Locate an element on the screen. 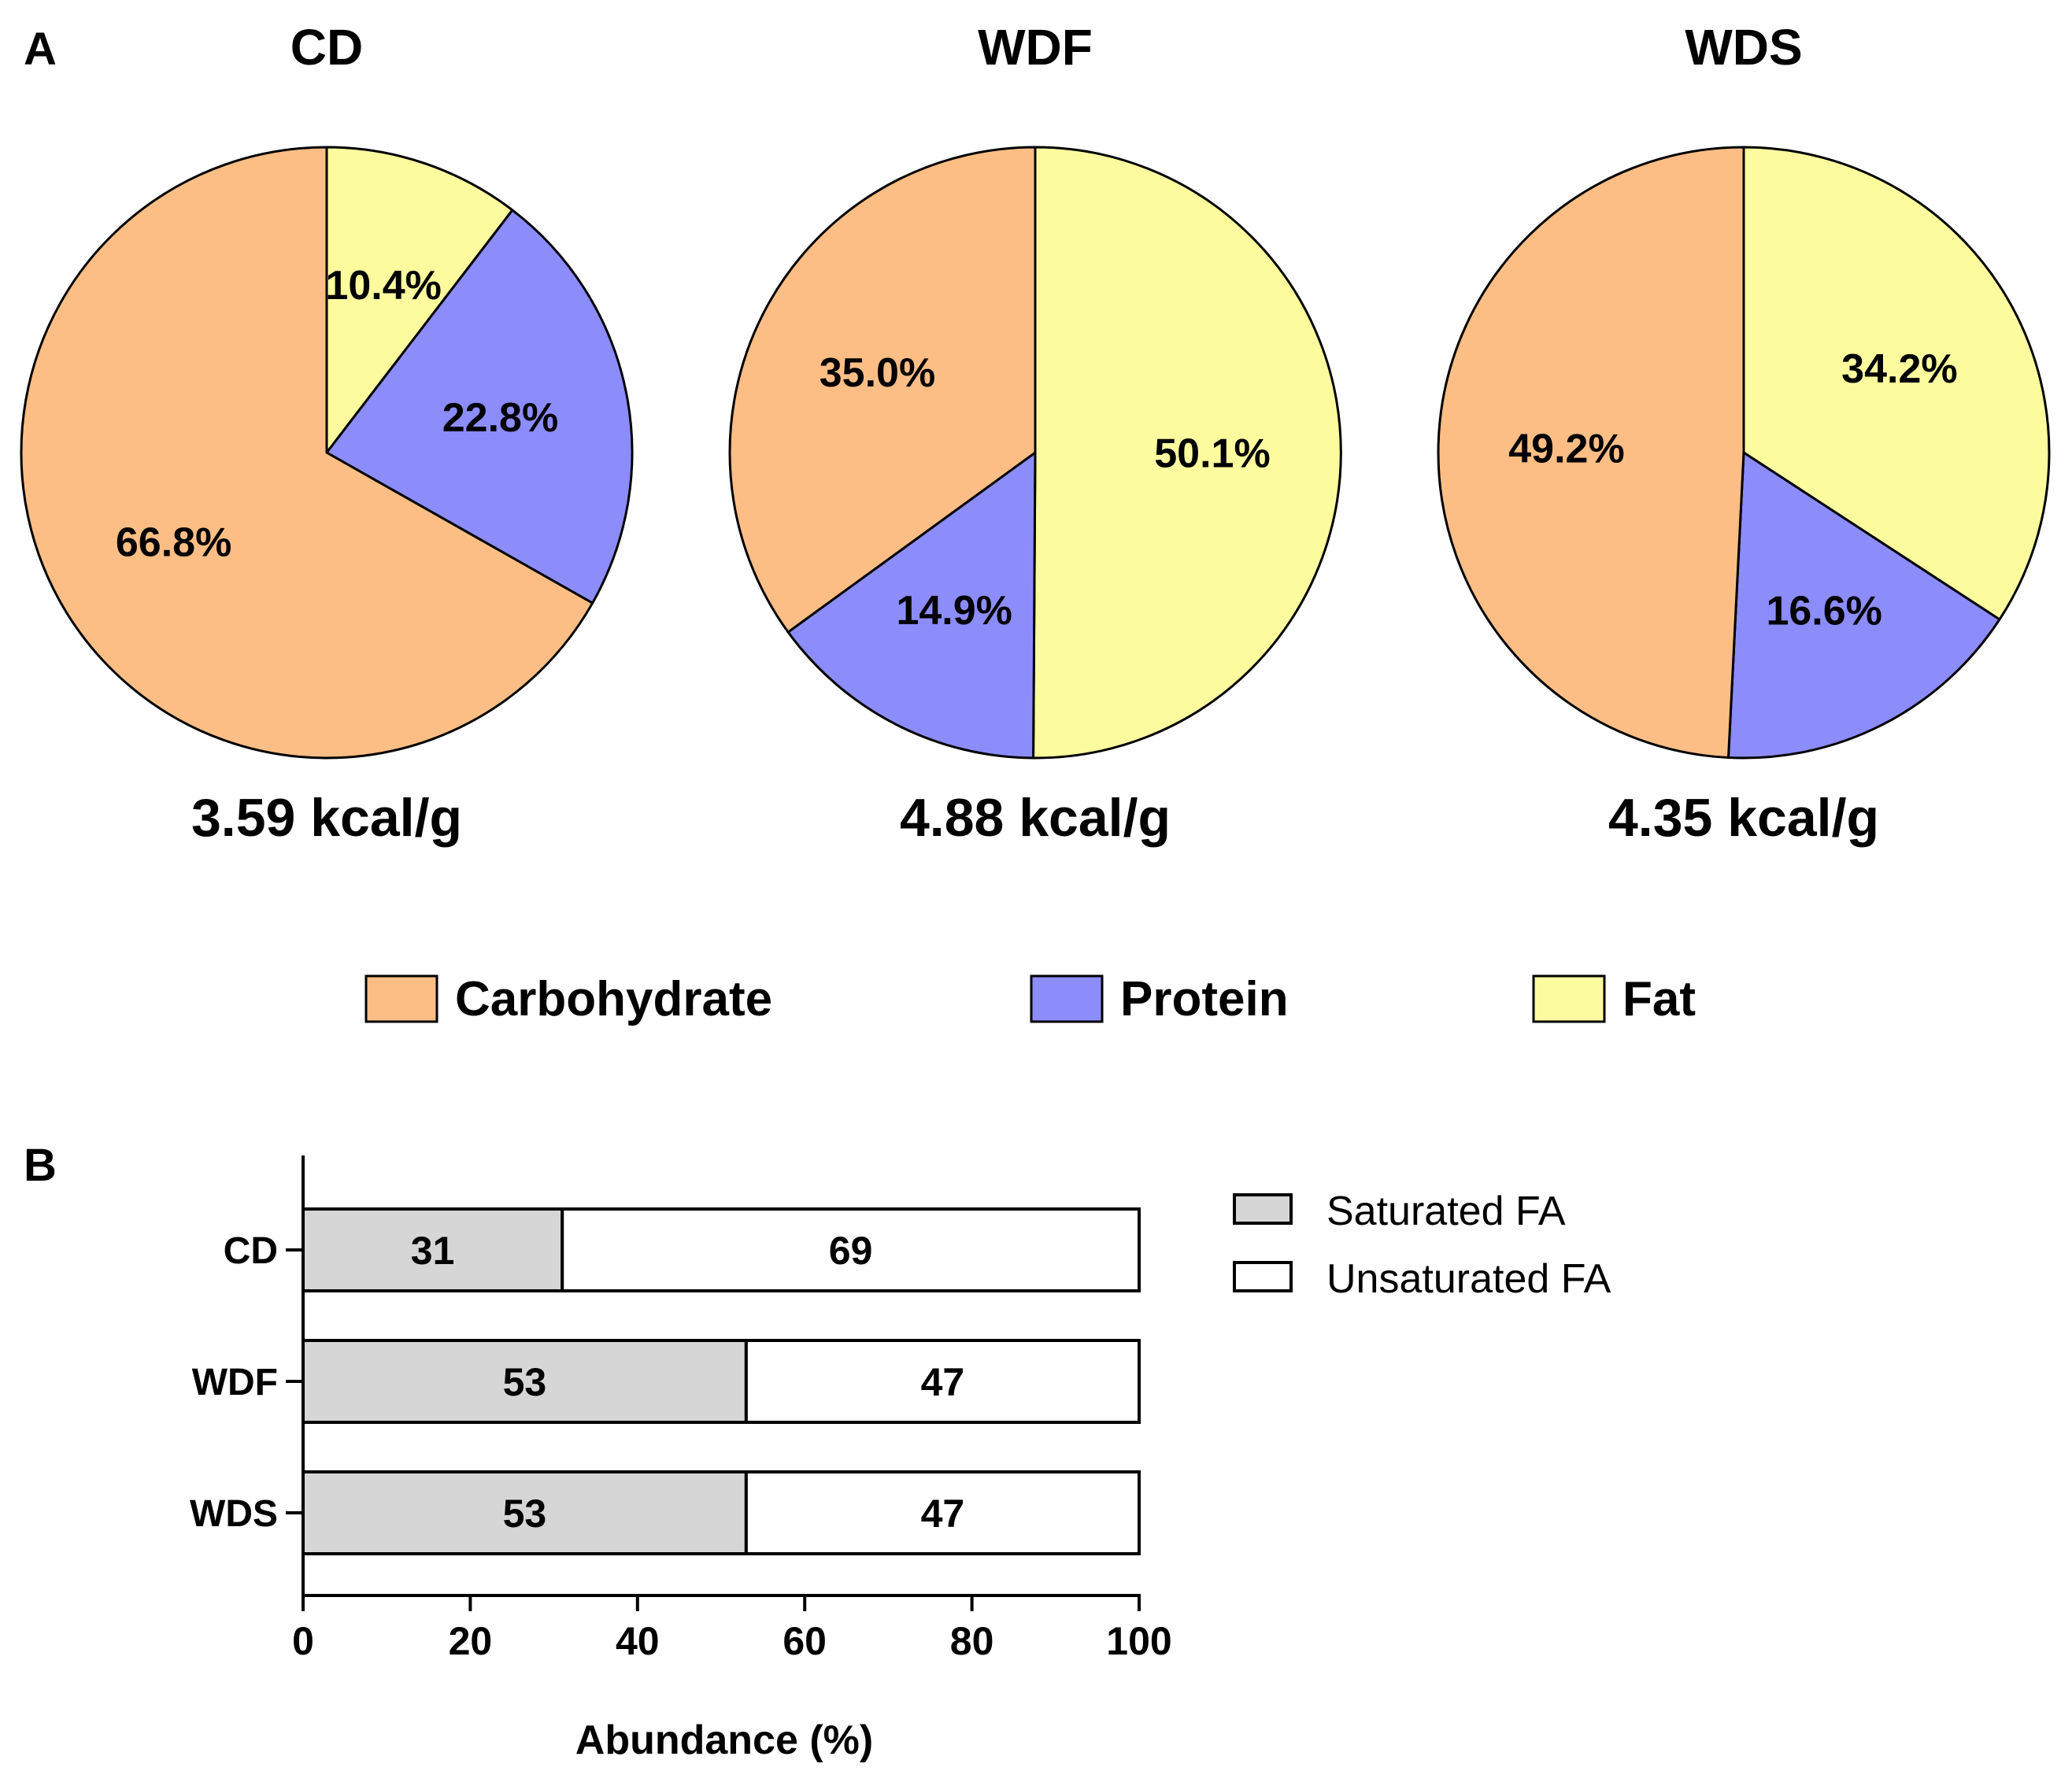  y-tick-label-wds: WDS is located at coordinates (234, 1514).